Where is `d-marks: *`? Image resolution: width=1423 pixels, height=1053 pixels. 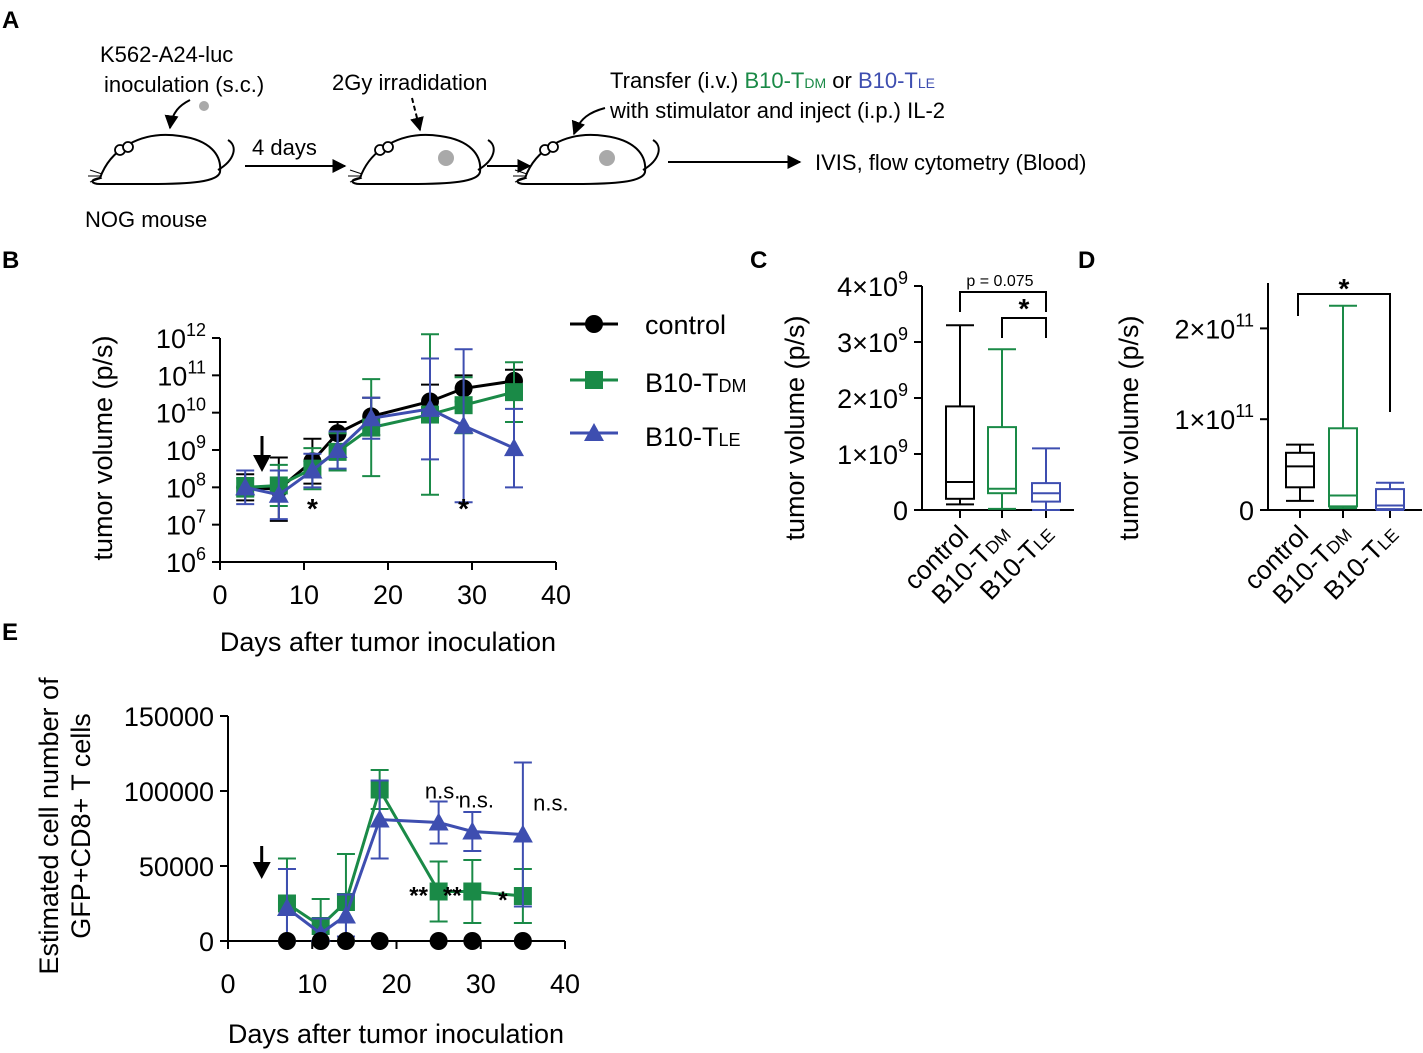
d-marks: * is located at coordinates (1345, 392).